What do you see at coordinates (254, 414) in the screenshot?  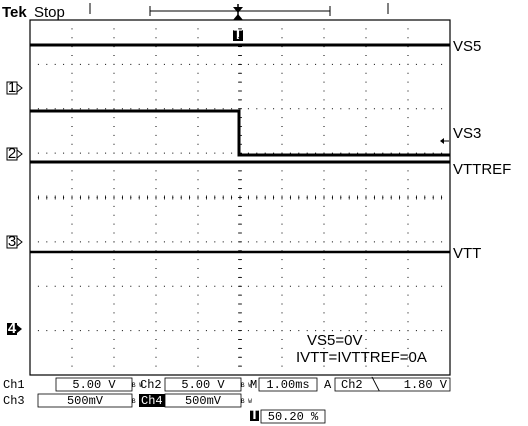 I see `svg-text: T` at bounding box center [254, 414].